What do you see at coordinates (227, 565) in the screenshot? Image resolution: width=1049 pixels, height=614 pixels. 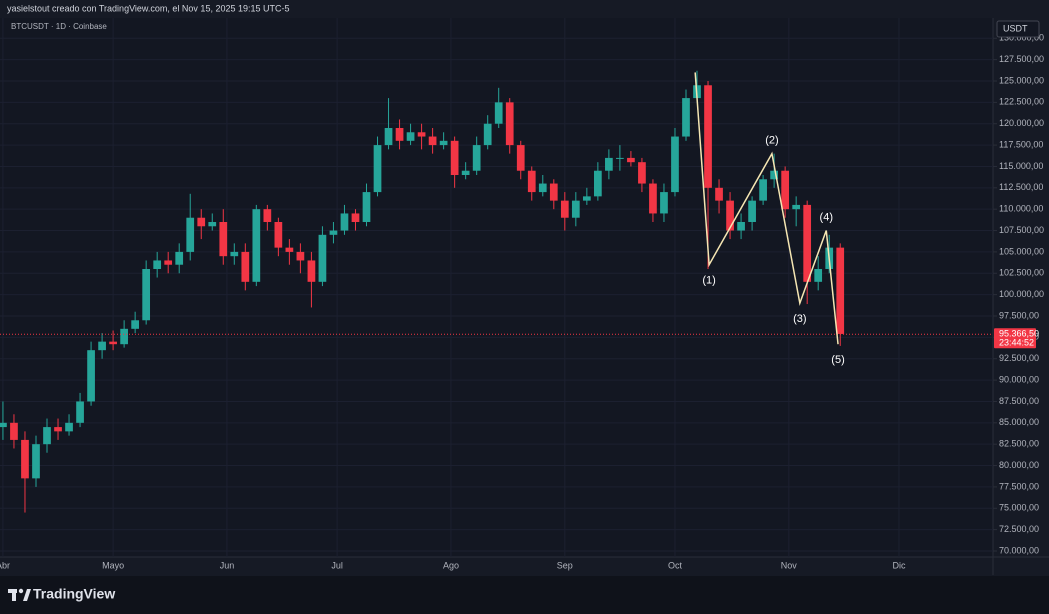 I see `x-tick-label: Jun` at bounding box center [227, 565].